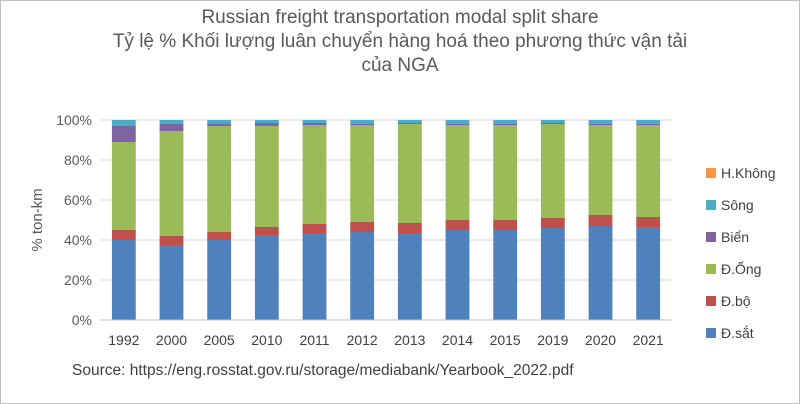 This screenshot has height=404, width=800. I want to click on x-tick-label: 2015, so click(505, 340).